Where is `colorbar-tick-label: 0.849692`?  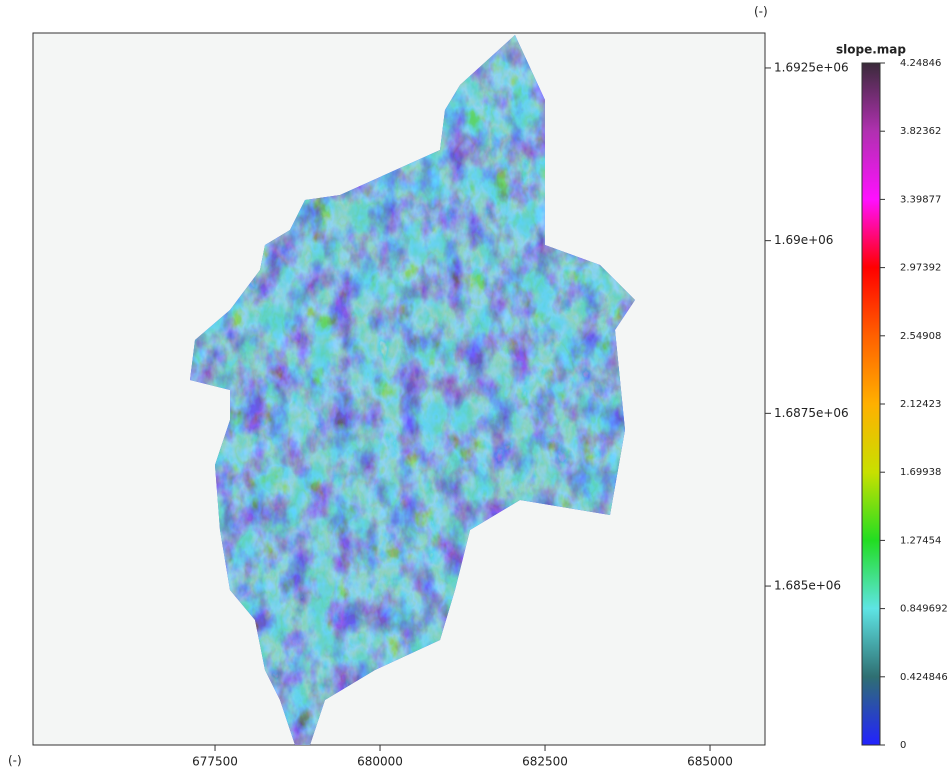 colorbar-tick-label: 0.849692 is located at coordinates (924, 609).